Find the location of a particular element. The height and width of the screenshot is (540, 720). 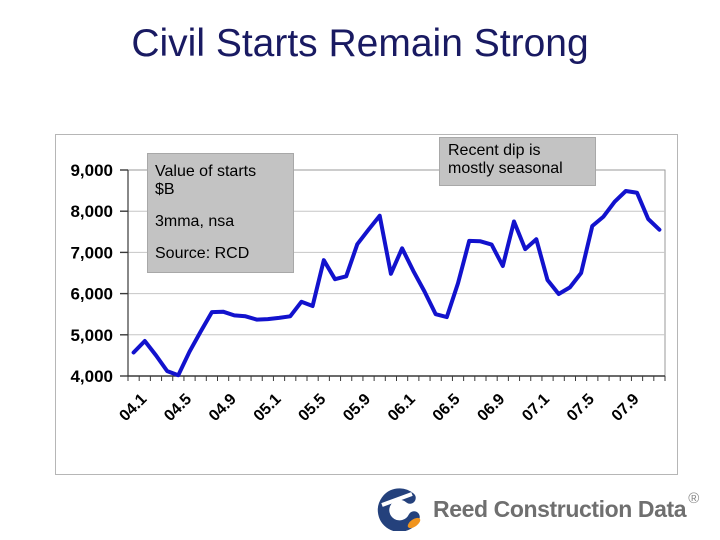

annotation-box: Recent dip is mostly seasonal is located at coordinates (517, 161).